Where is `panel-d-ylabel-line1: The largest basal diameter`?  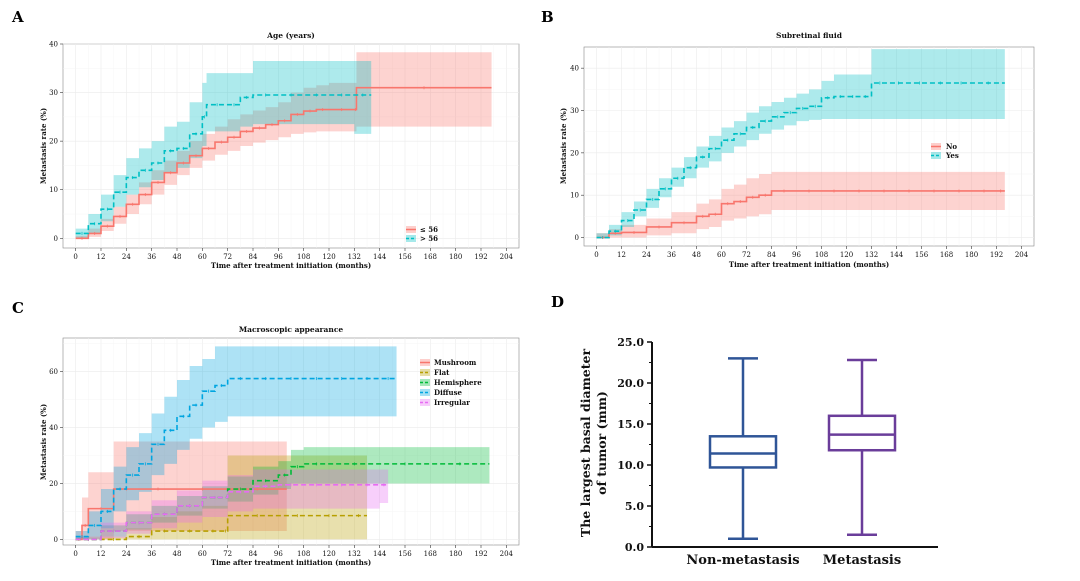 panel-d-ylabel-line1: The largest basal diameter is located at coordinates (585, 443).